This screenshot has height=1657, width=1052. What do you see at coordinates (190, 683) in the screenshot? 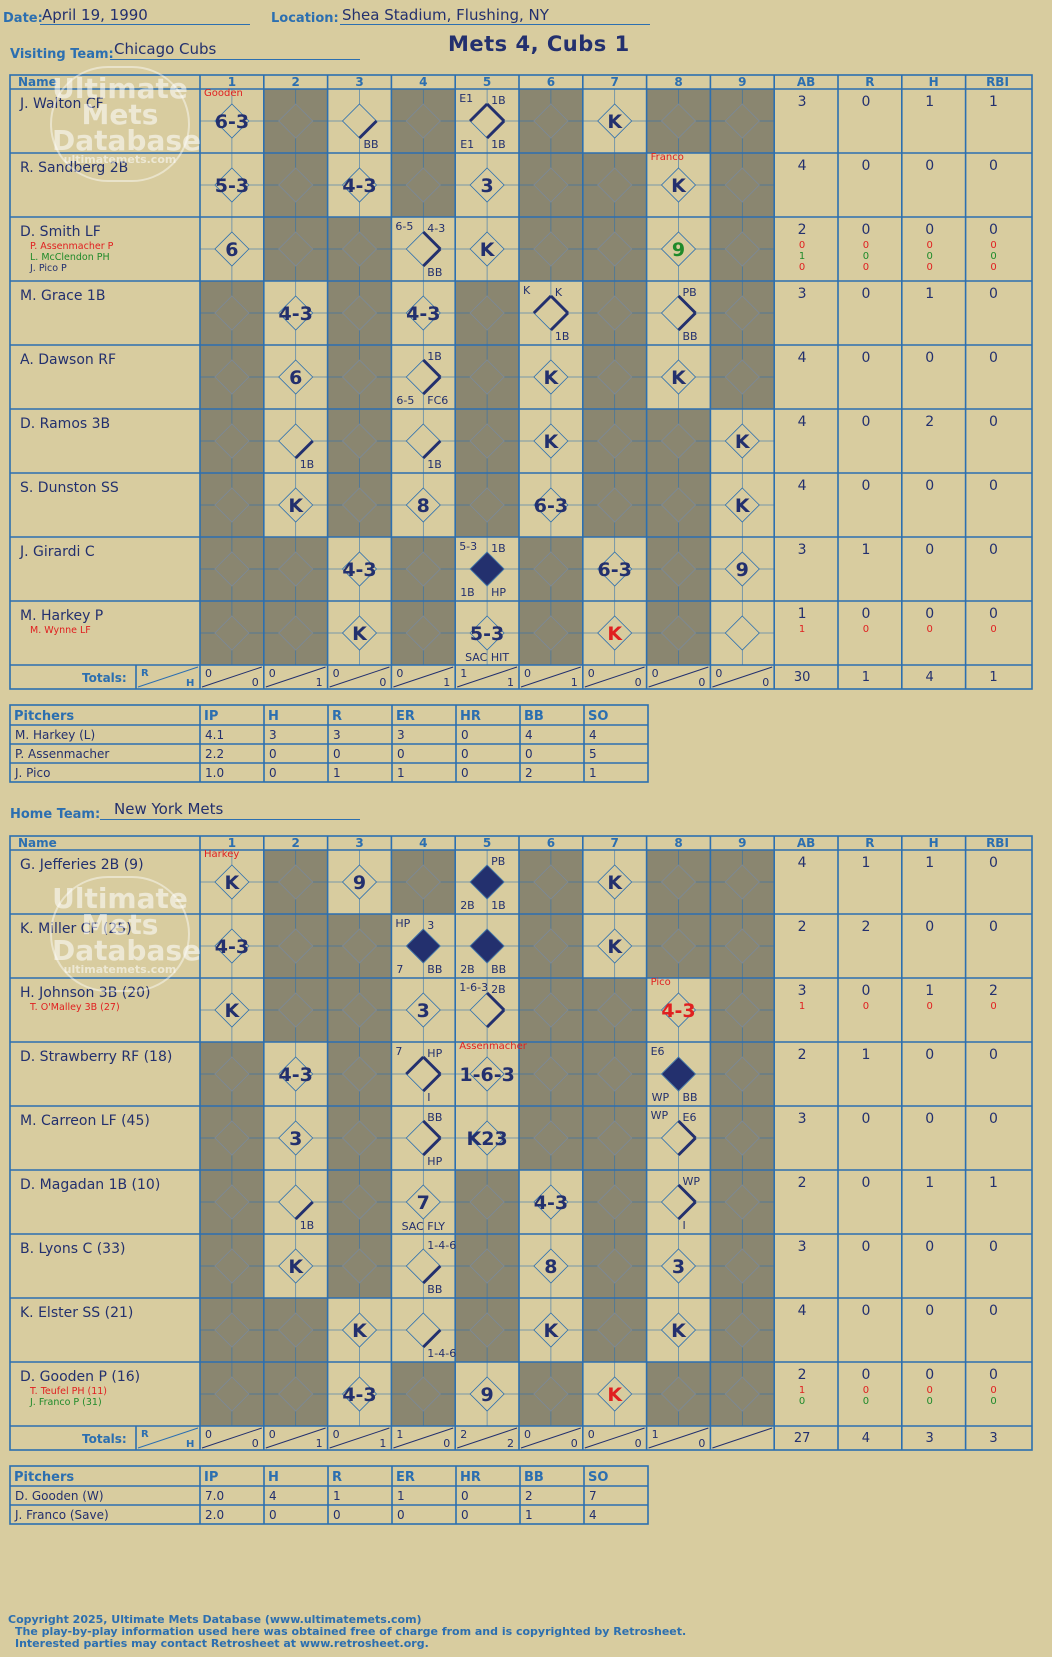
I see `totals-h-key: H` at bounding box center [190, 683].